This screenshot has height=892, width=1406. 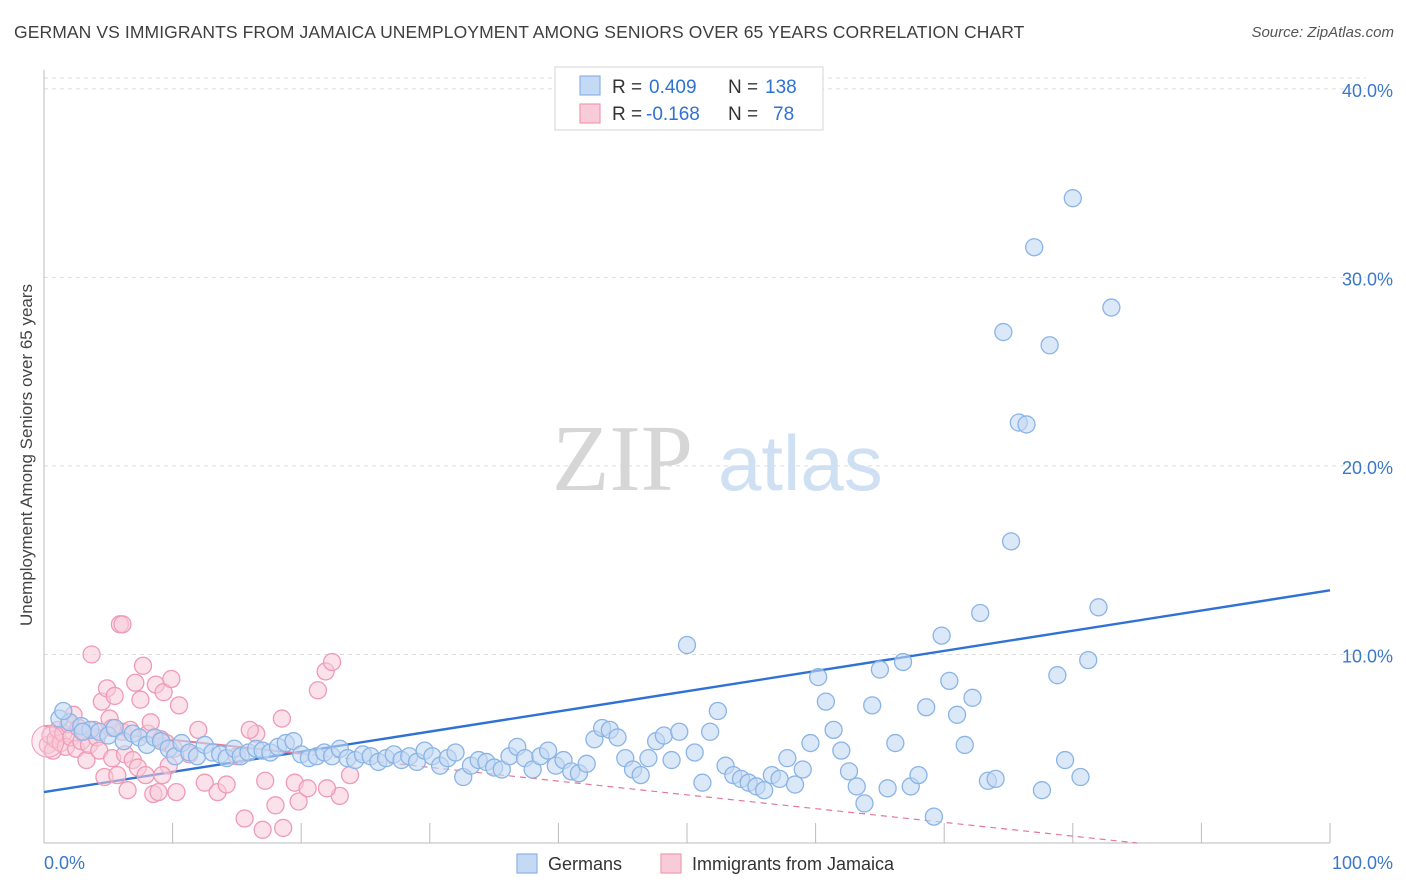 I want to click on x-tick-label-max: 100.0%, so click(x=1362, y=863).